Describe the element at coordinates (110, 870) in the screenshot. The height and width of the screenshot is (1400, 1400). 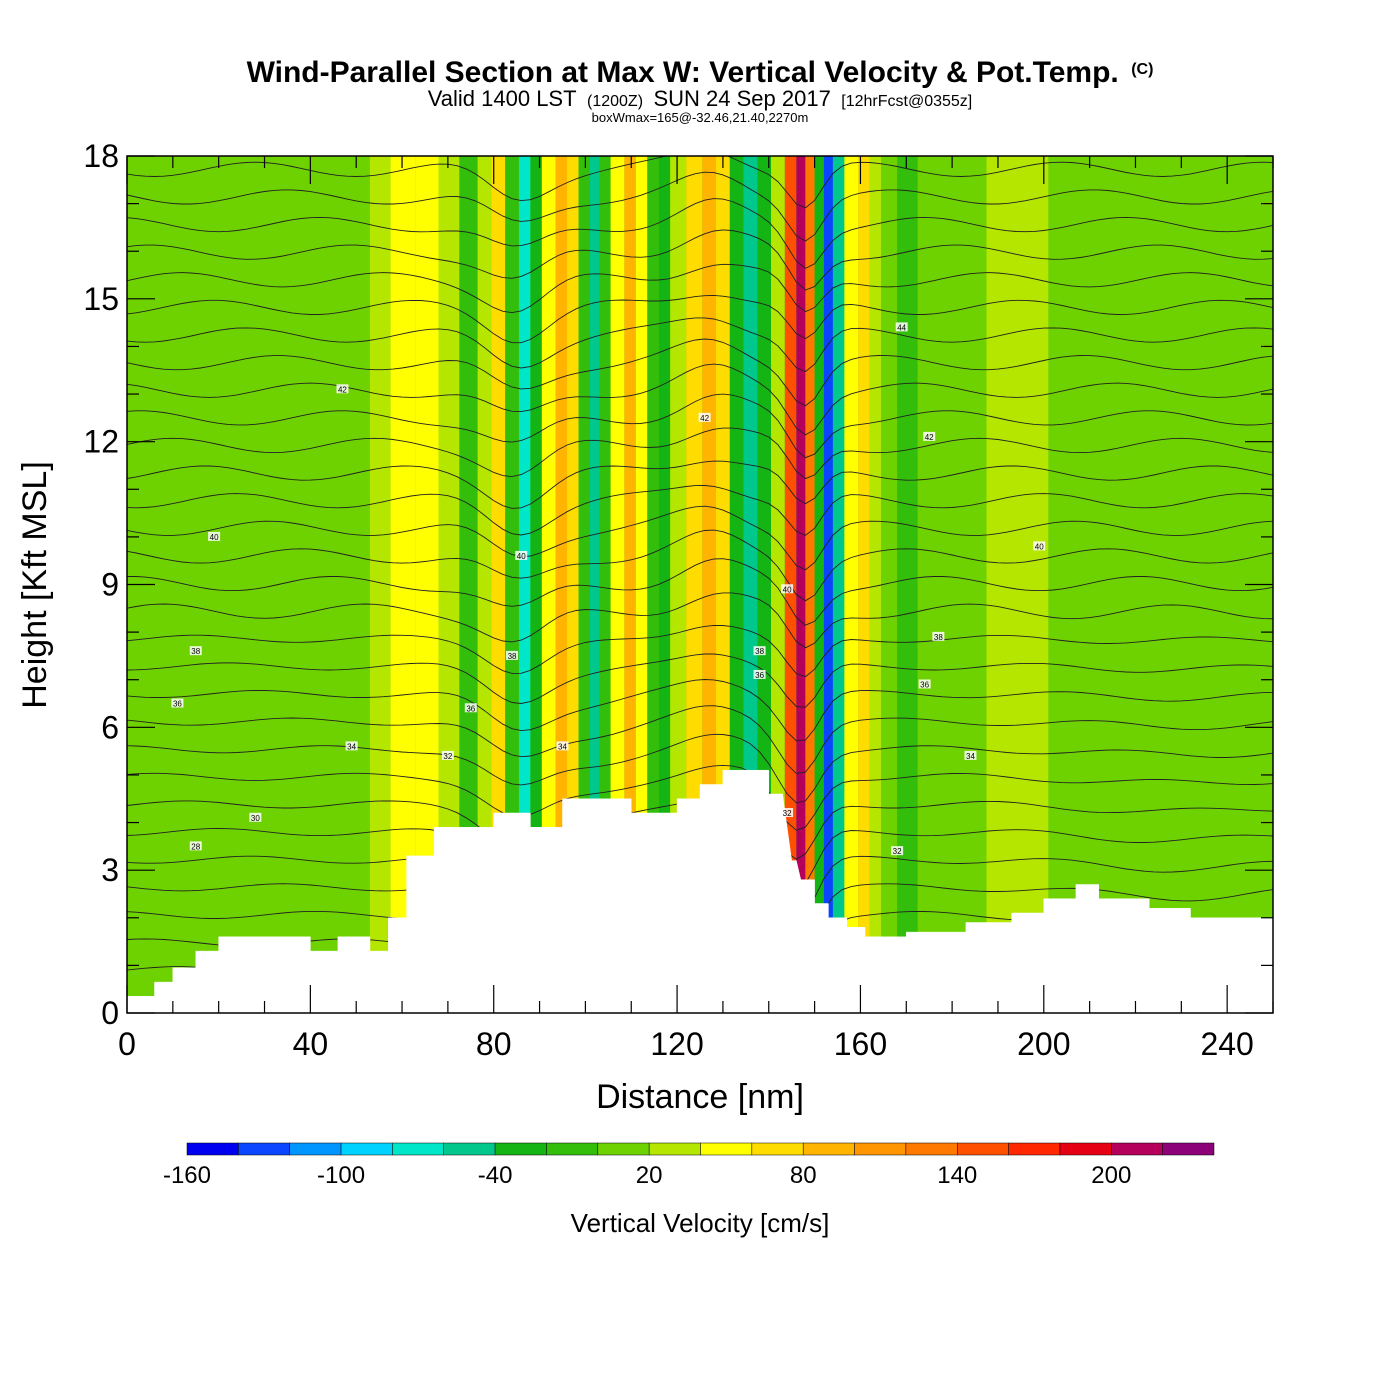
I see `y-tick-label: 3` at that location.